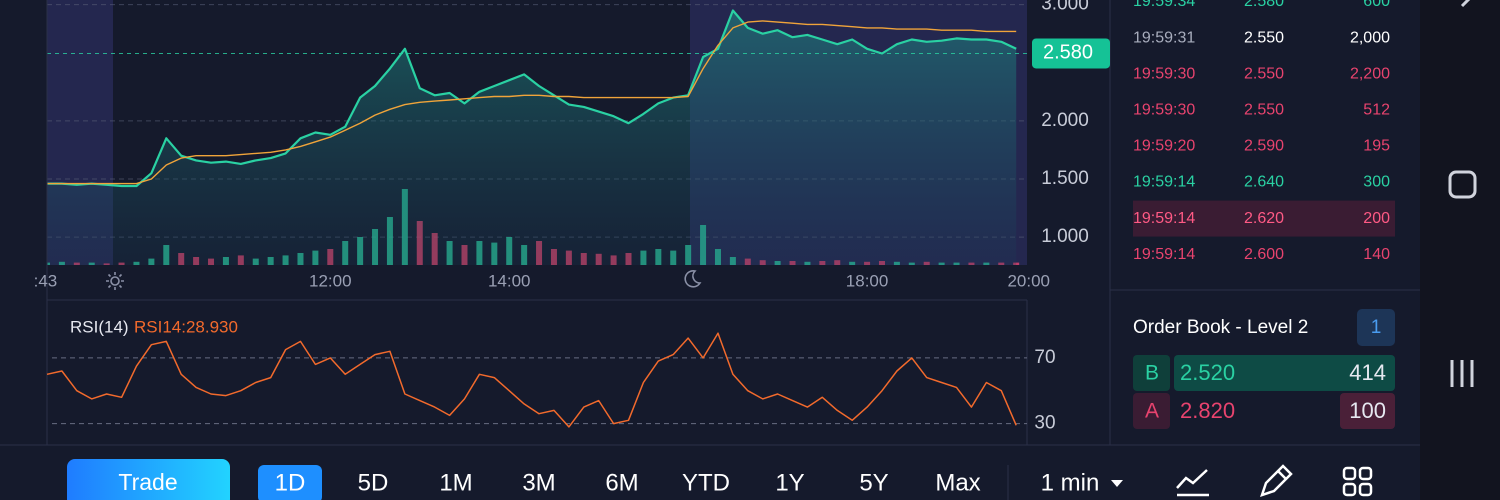 This screenshot has width=1500, height=500. I want to click on trade-price: 2.590, so click(1264, 146).